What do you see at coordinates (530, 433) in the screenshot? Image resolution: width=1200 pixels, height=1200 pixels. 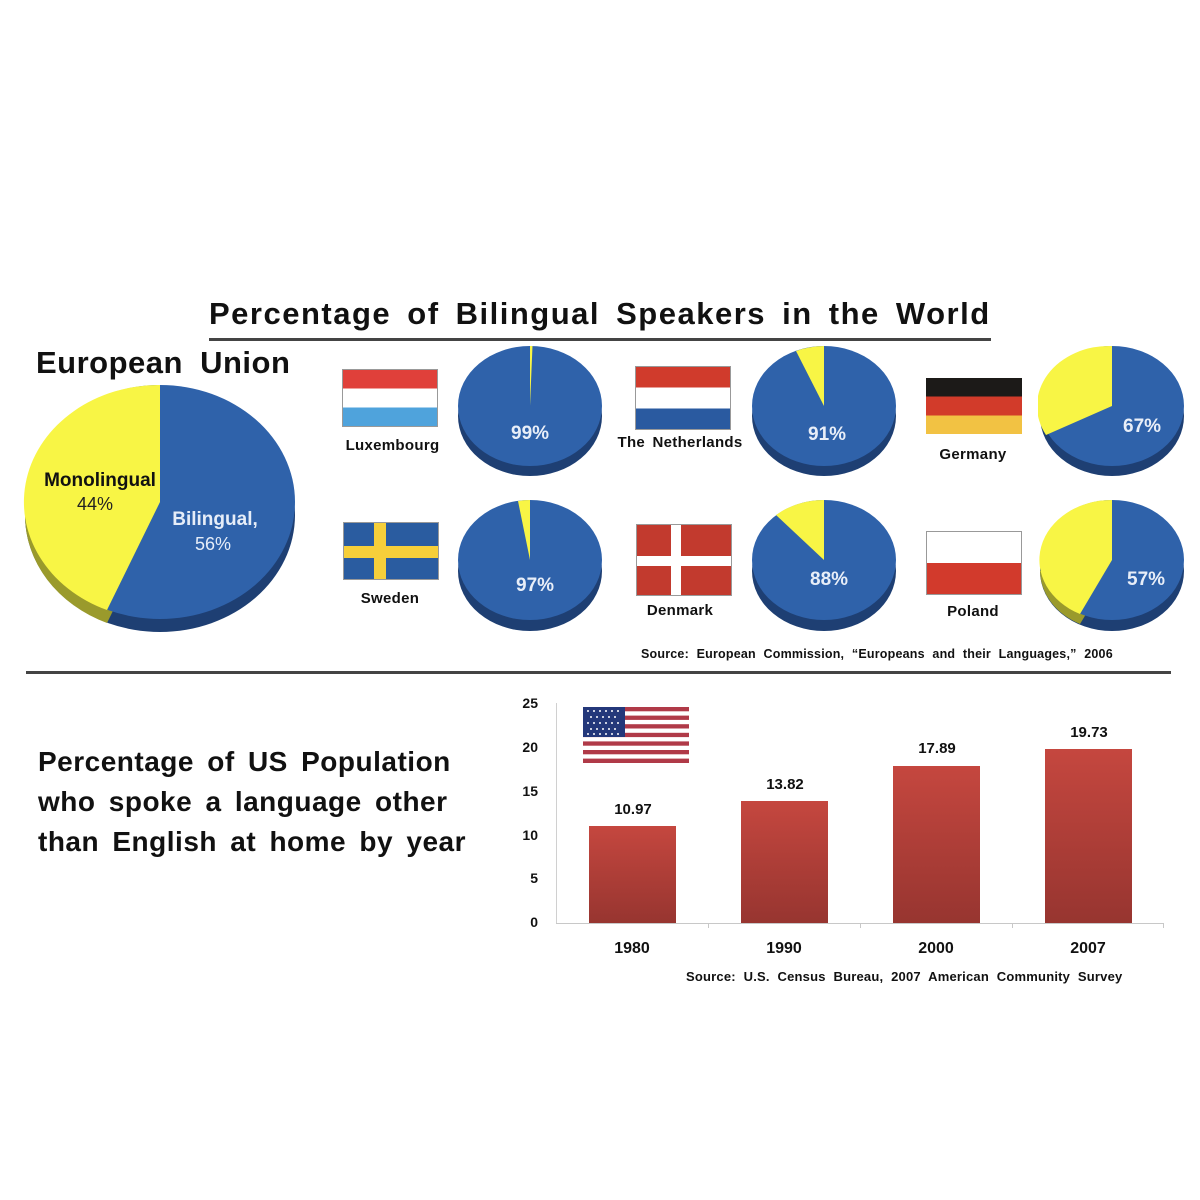 I see `luxembourg-value: 99%` at bounding box center [530, 433].